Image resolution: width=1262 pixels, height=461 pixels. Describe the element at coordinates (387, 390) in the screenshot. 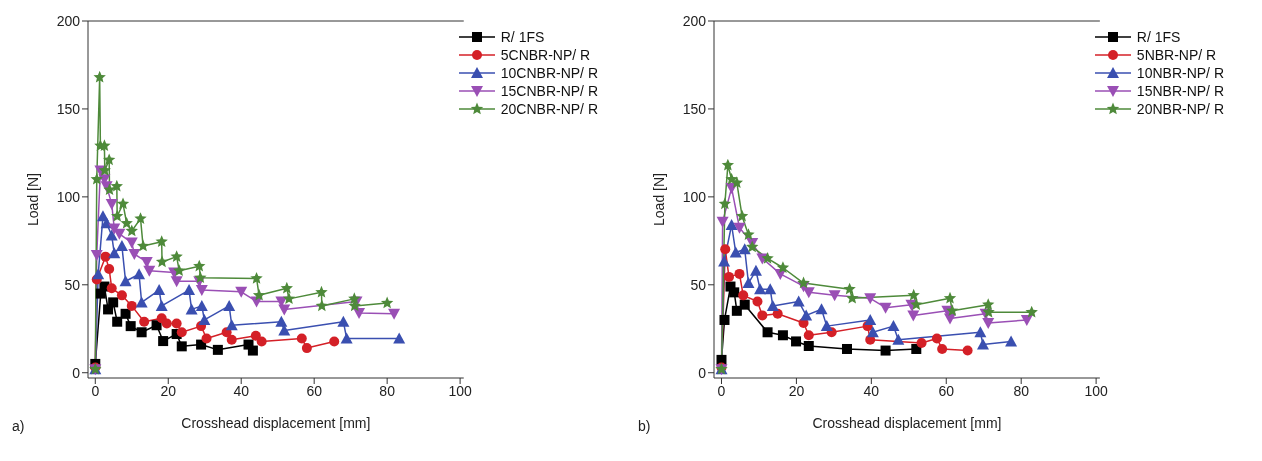

I see `x-tick-label: 80` at that location.